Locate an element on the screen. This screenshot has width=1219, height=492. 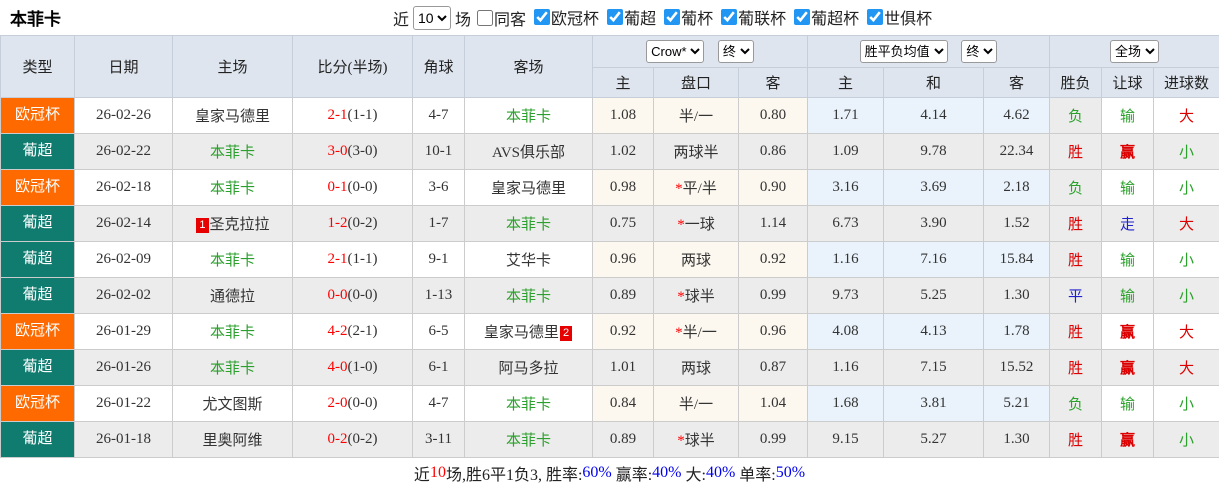
scope-select: 全场 is located at coordinates (1135, 51).